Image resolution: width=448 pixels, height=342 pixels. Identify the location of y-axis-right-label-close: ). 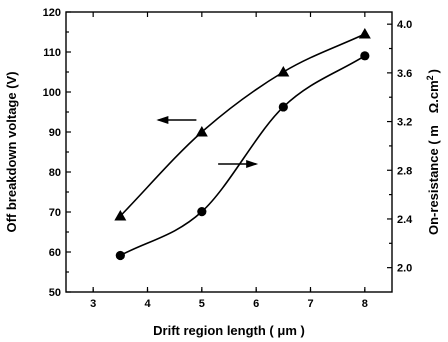
(433, 71).